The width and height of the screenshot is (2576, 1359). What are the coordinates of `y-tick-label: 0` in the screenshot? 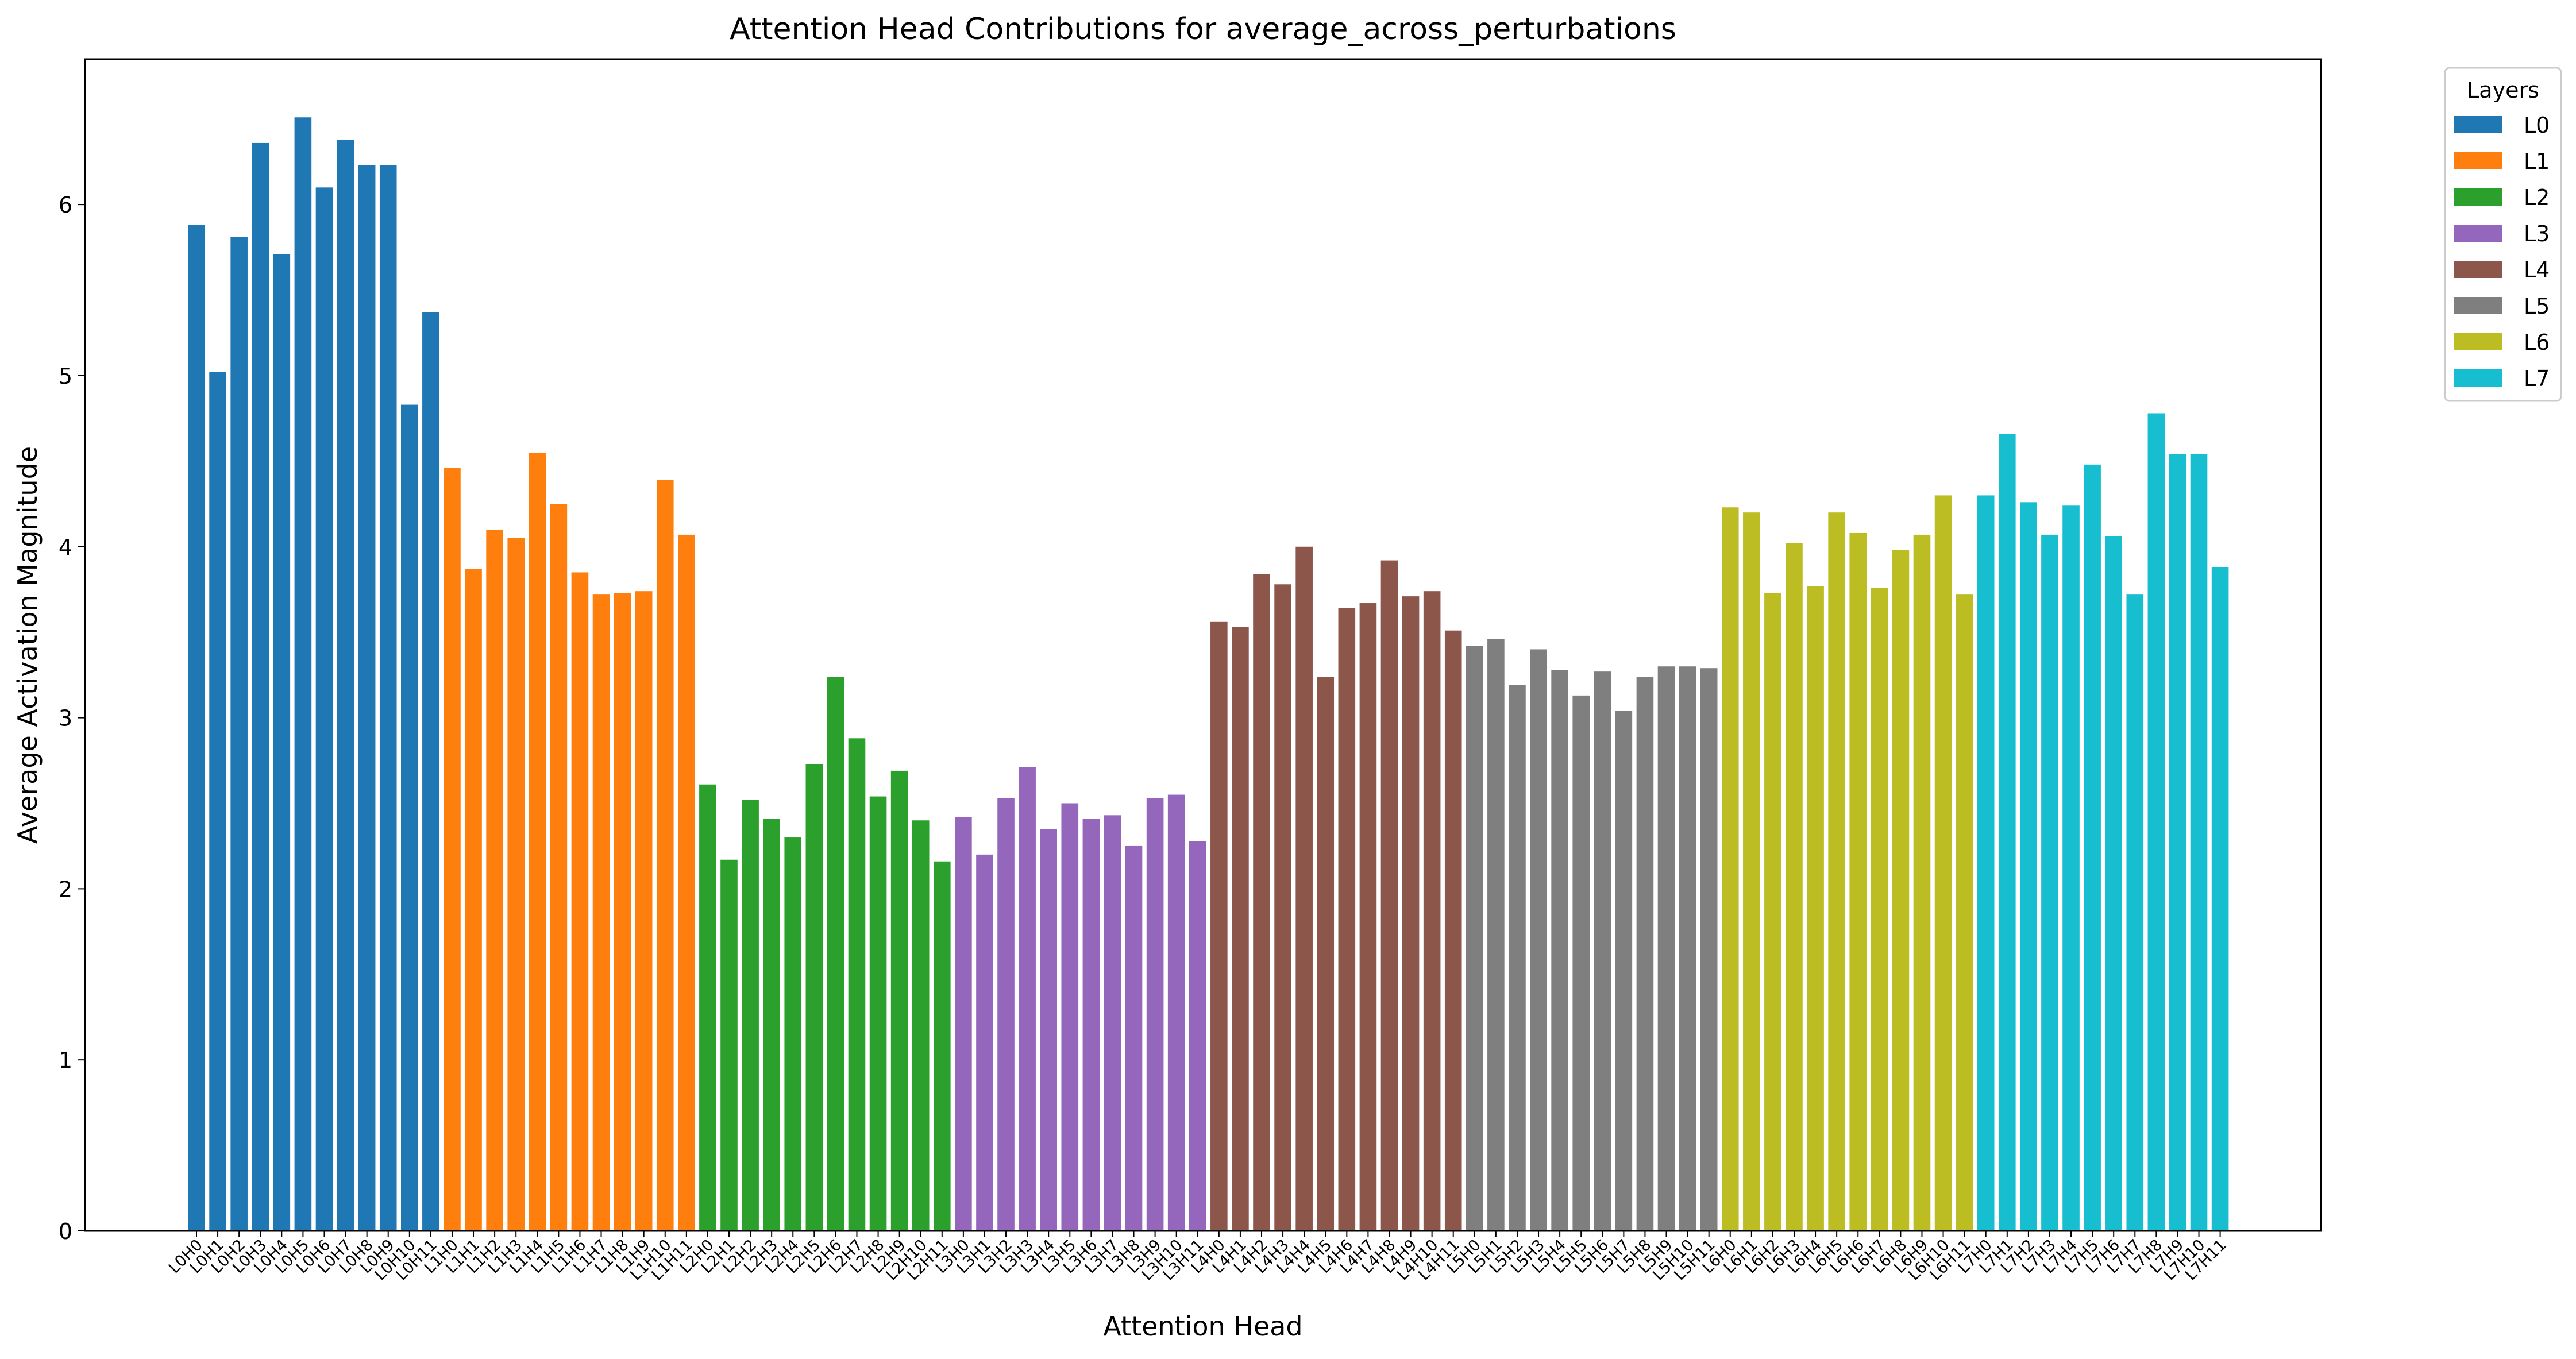 It's located at (66, 1231).